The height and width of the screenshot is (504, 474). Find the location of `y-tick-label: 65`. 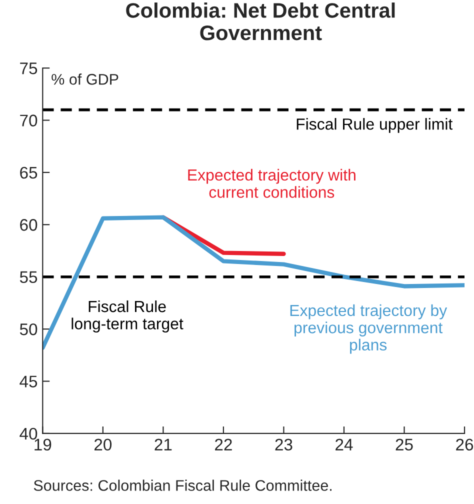

y-tick-label: 65 is located at coordinates (29, 172).